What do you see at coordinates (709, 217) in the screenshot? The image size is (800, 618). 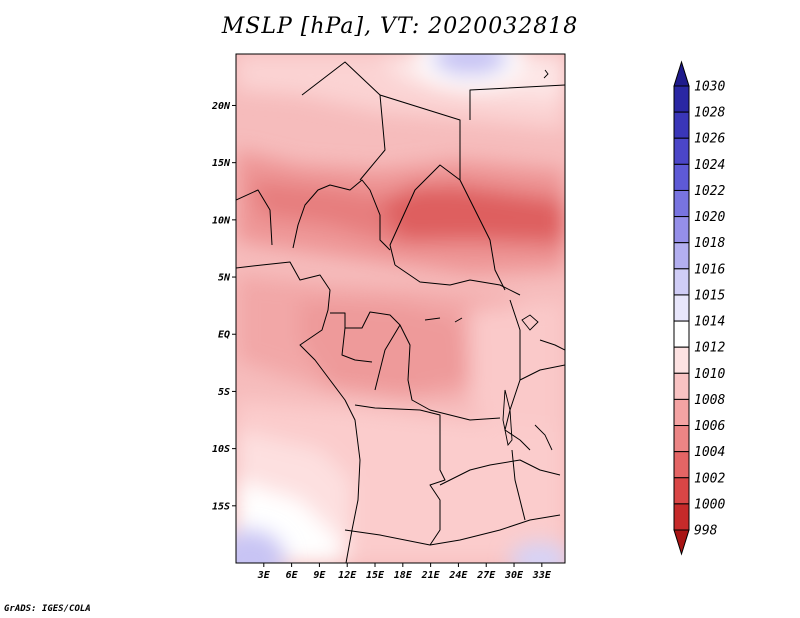 I see `colorbar-label: 1020` at bounding box center [709, 217].